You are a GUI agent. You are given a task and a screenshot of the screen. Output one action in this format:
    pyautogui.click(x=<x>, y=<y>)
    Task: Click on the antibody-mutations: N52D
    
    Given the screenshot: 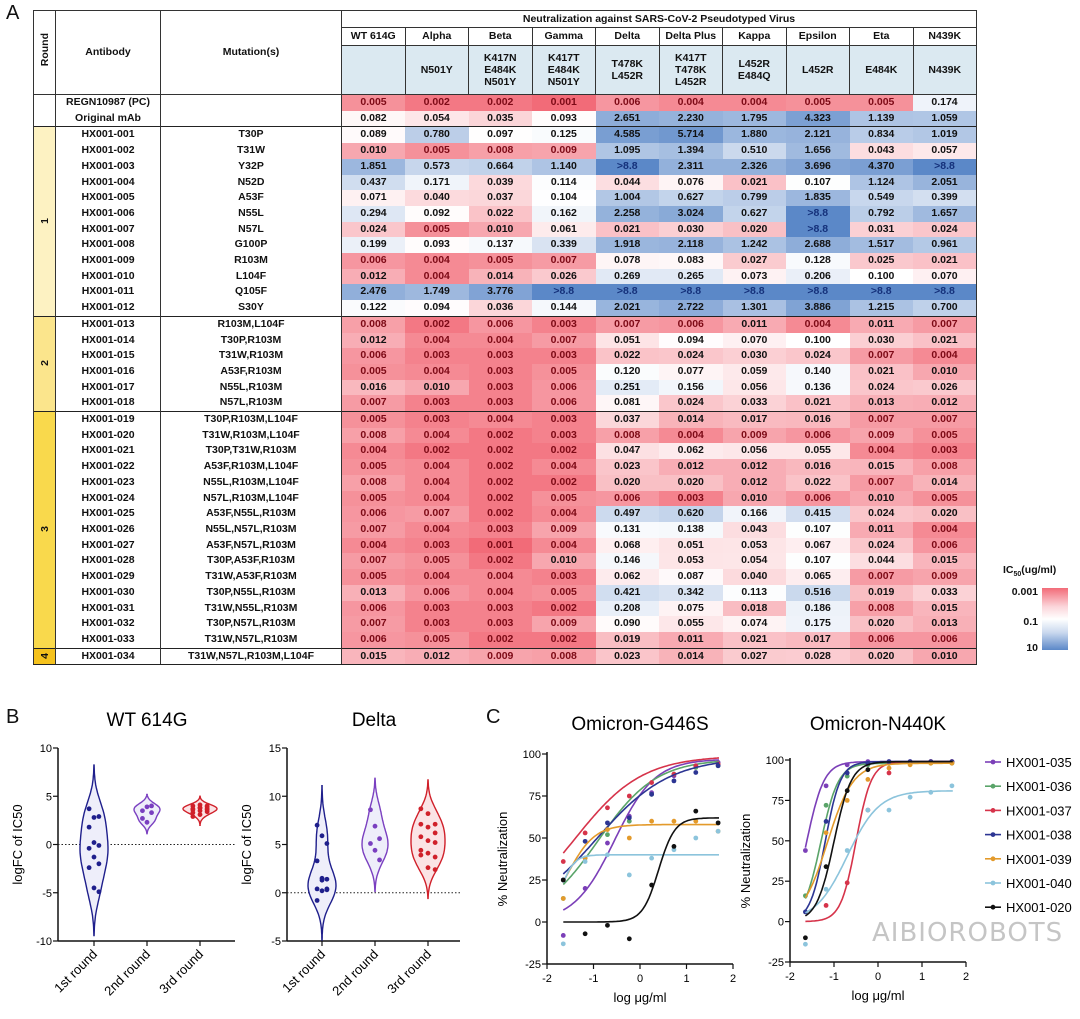 What is the action you would take?
    pyautogui.click(x=251, y=182)
    